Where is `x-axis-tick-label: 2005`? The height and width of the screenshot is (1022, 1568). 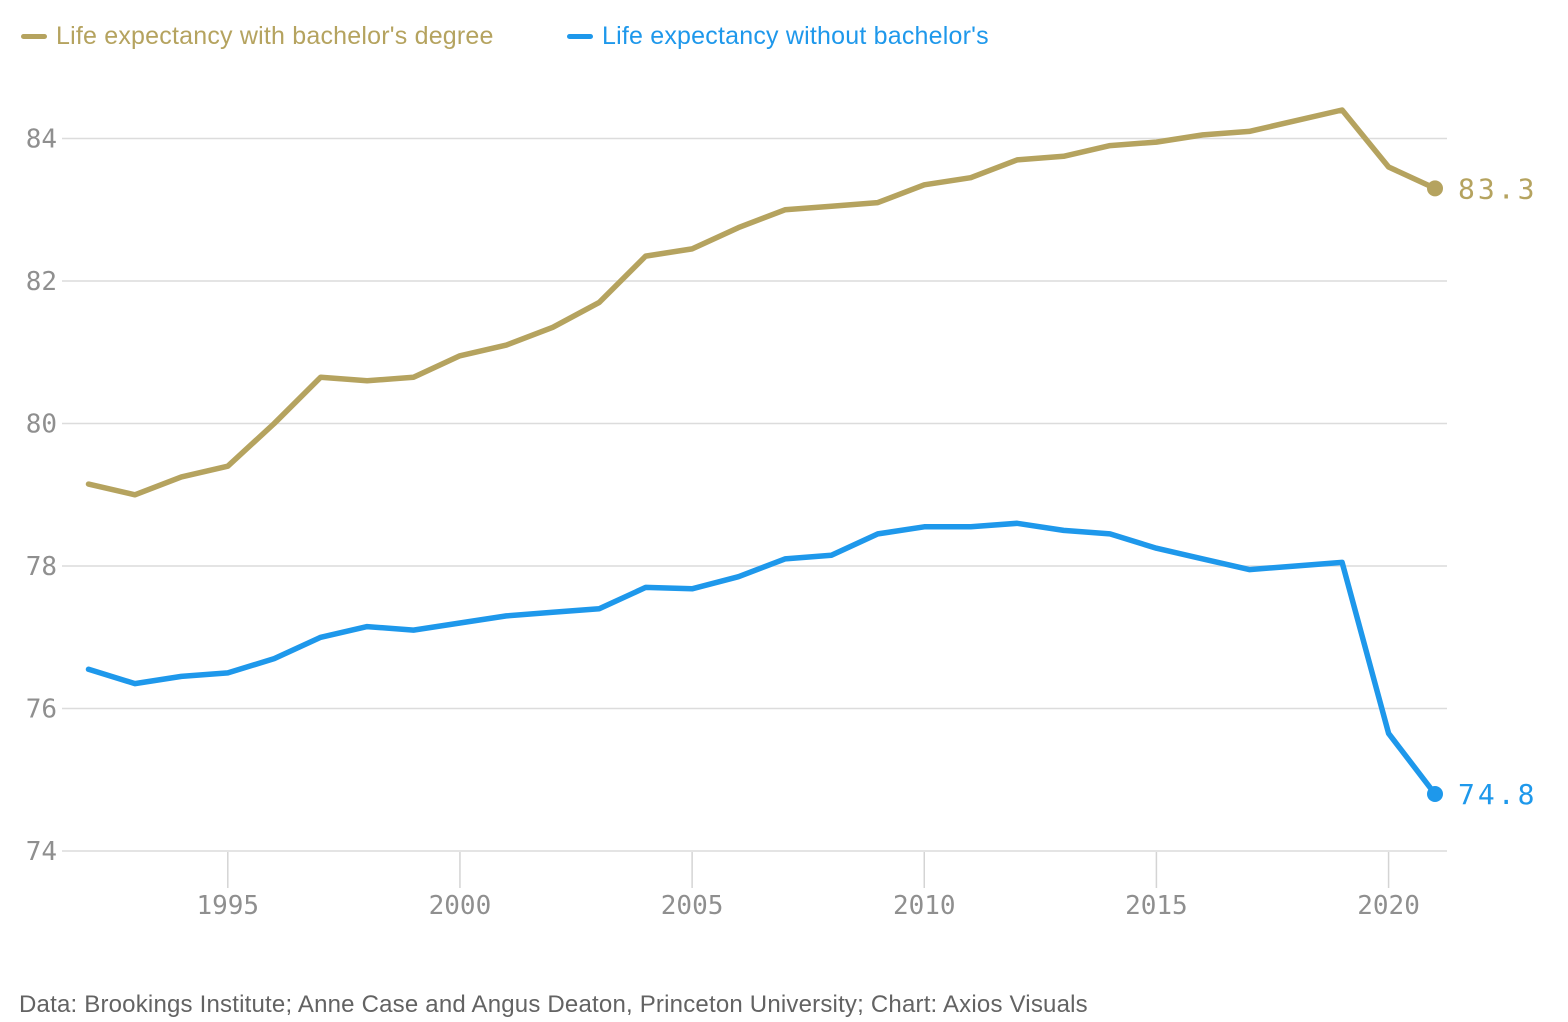 x-axis-tick-label: 2005 is located at coordinates (692, 906).